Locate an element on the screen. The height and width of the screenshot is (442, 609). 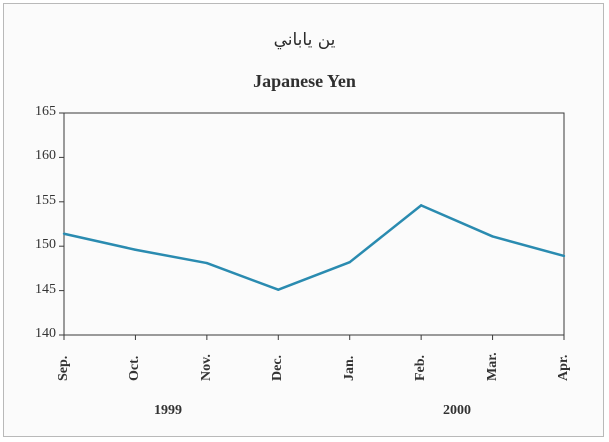
y-tick-label: 145 is located at coordinates (45, 289).